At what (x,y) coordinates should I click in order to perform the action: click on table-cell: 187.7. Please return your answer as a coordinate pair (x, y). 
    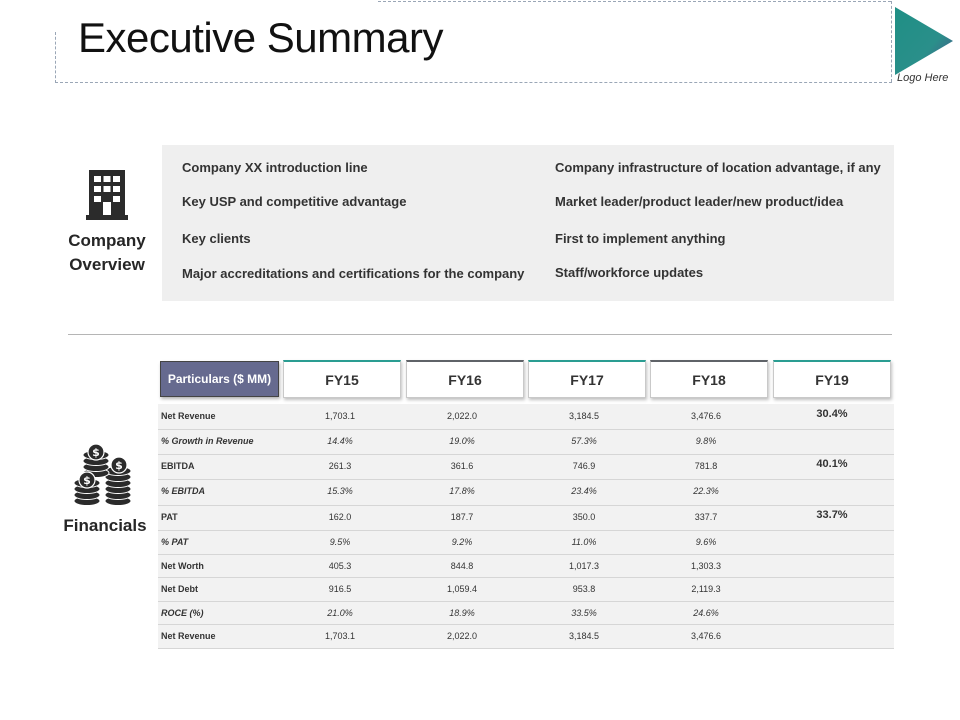
    Looking at the image, I should click on (462, 517).